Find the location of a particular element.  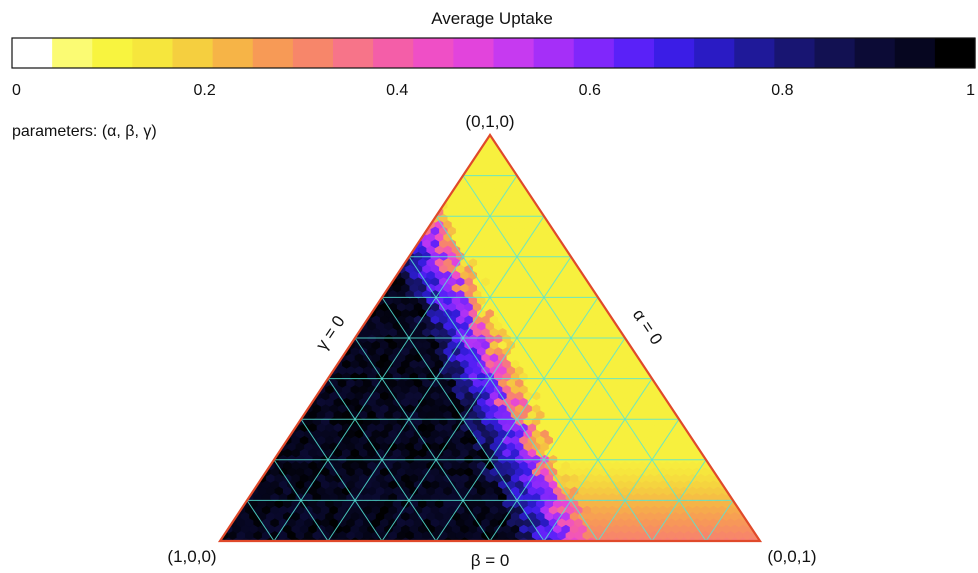

colorbar-tick-label: 0.2 is located at coordinates (204, 90).